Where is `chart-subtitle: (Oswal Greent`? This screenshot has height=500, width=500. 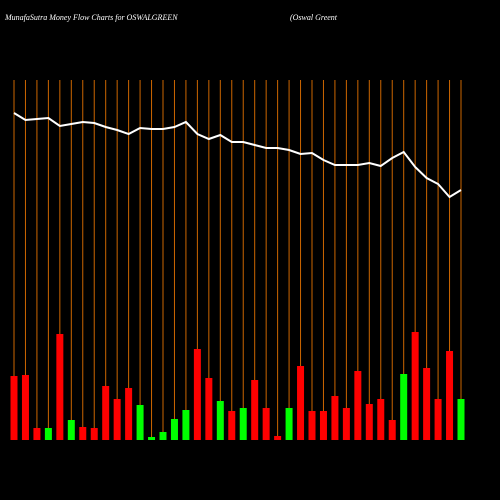
chart-subtitle: (Oswal Greent is located at coordinates (314, 17).